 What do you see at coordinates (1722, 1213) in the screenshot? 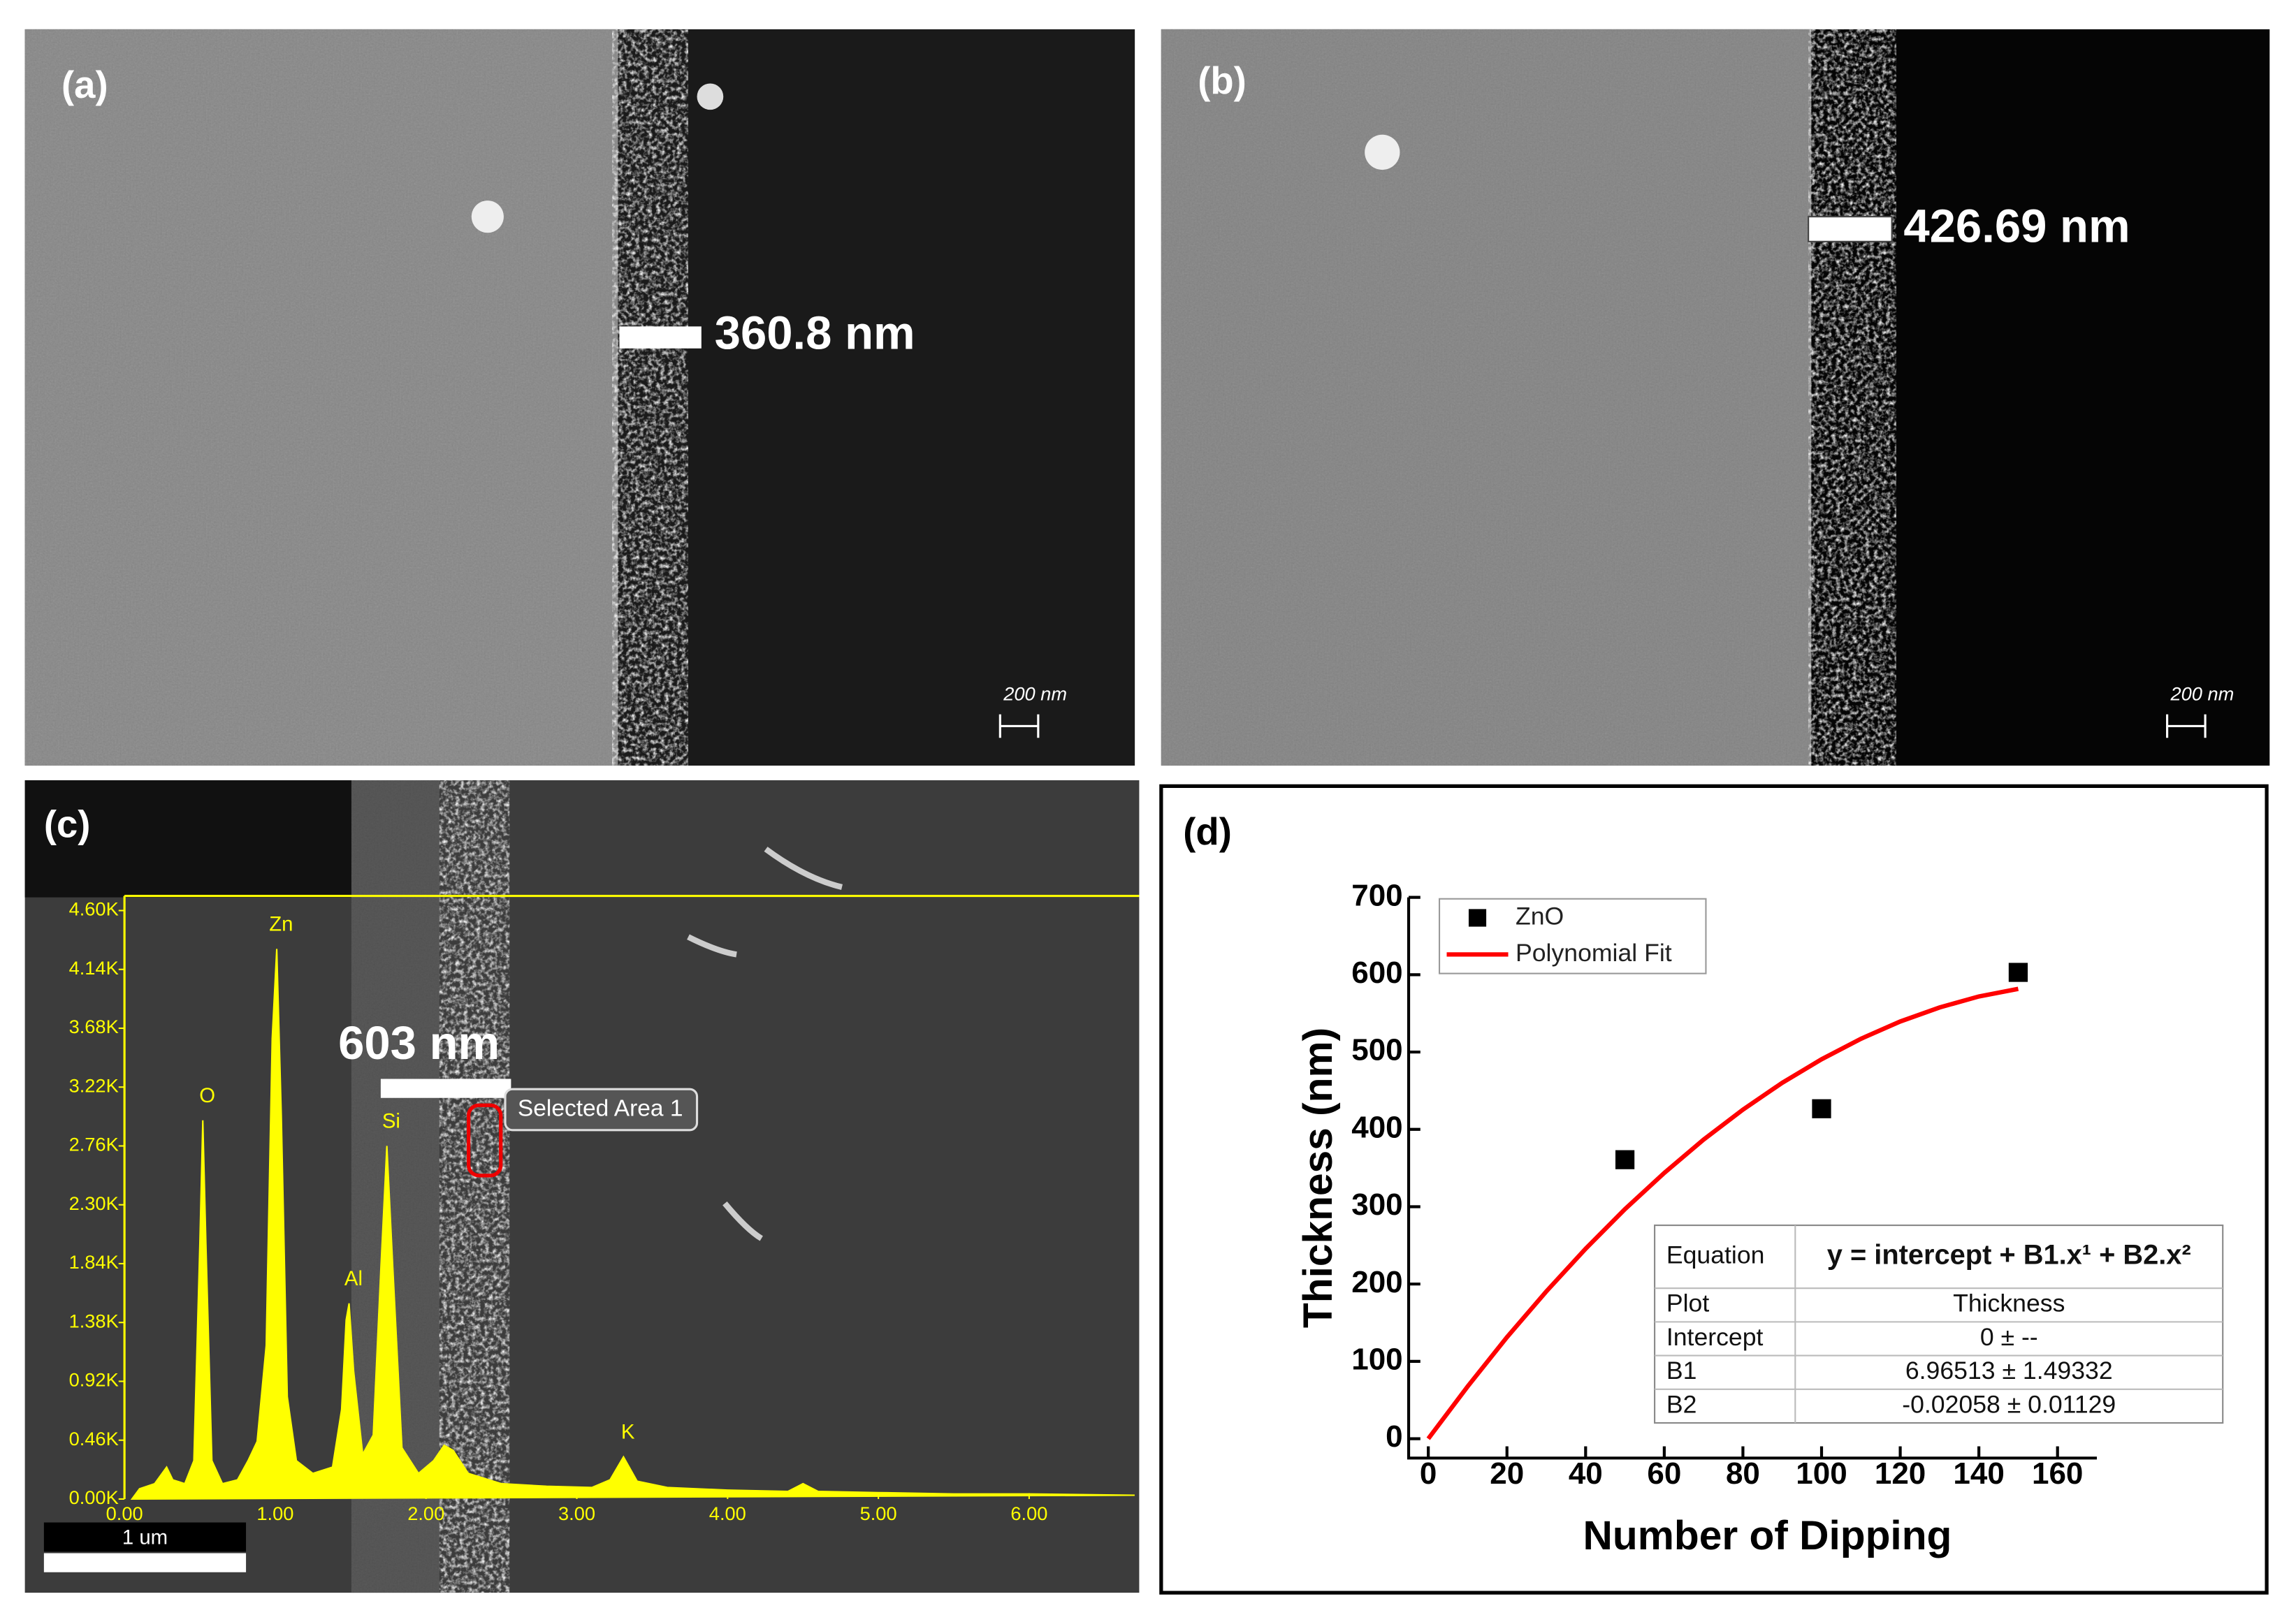
I see `fit-line` at bounding box center [1722, 1213].